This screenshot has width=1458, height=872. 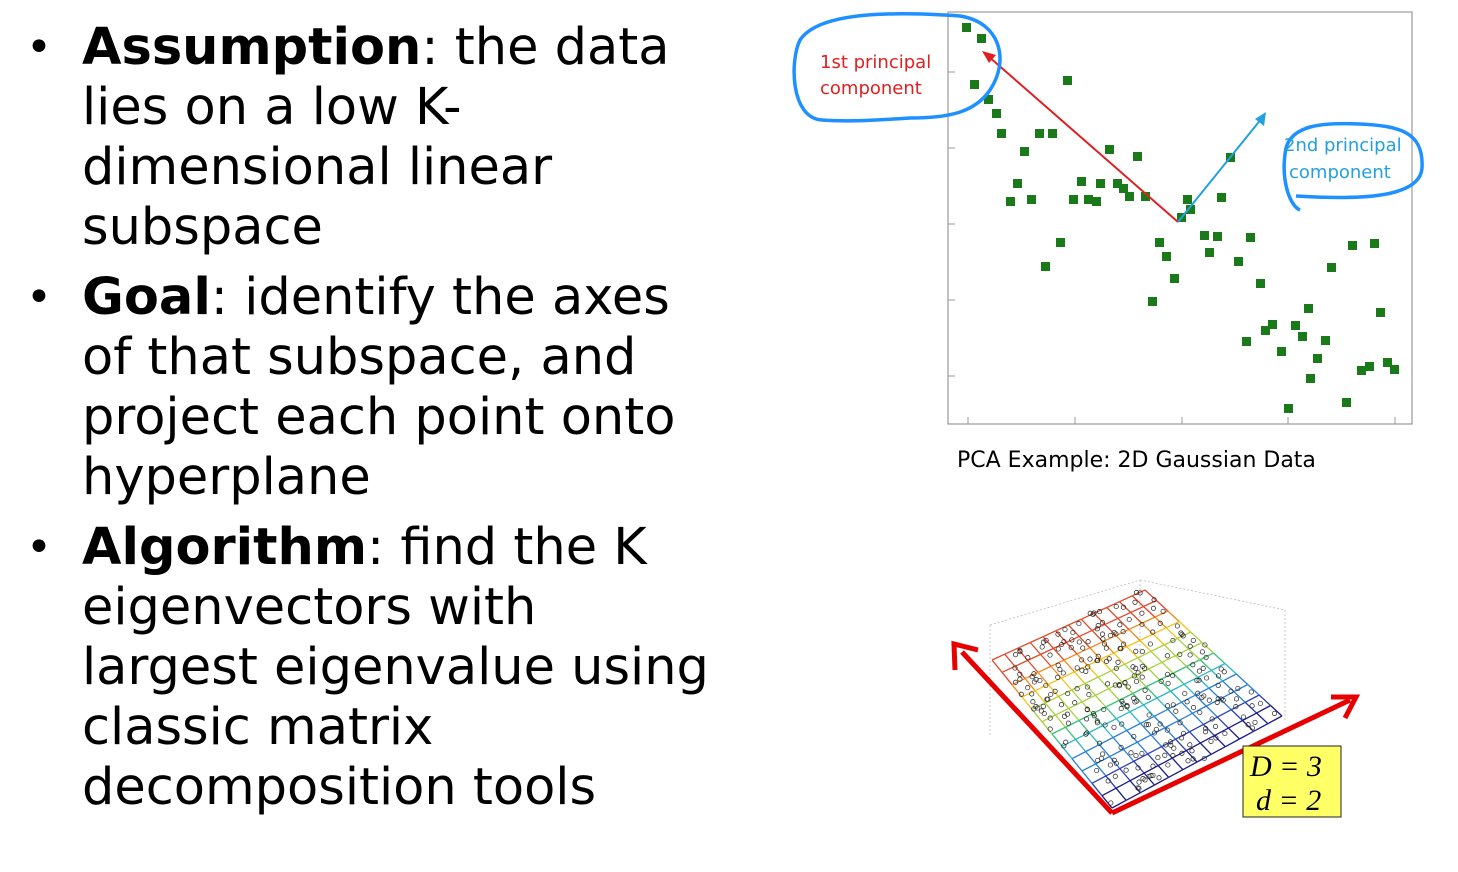 I want to click on label-d: d = 2, so click(x=1288, y=800).